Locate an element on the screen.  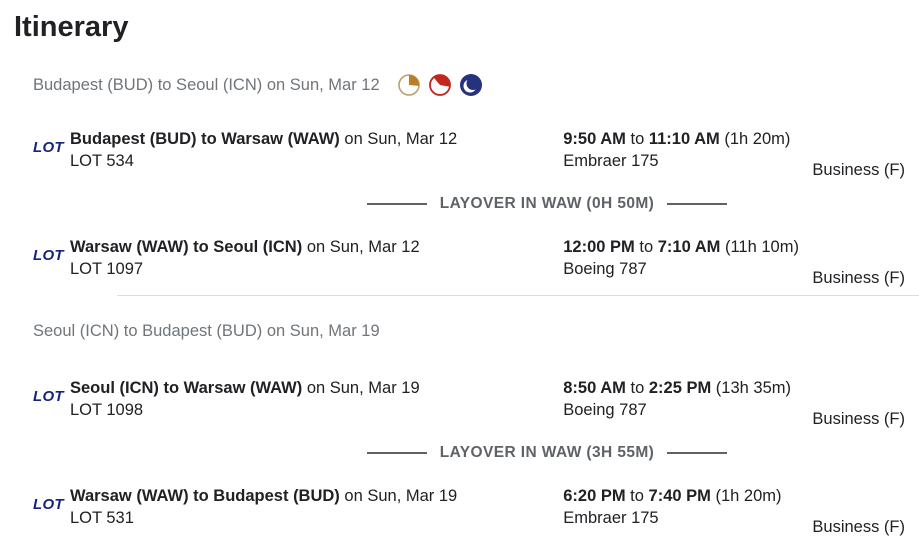
layover-label: LAYOVER IN WAW (3H 55M) is located at coordinates (547, 452).